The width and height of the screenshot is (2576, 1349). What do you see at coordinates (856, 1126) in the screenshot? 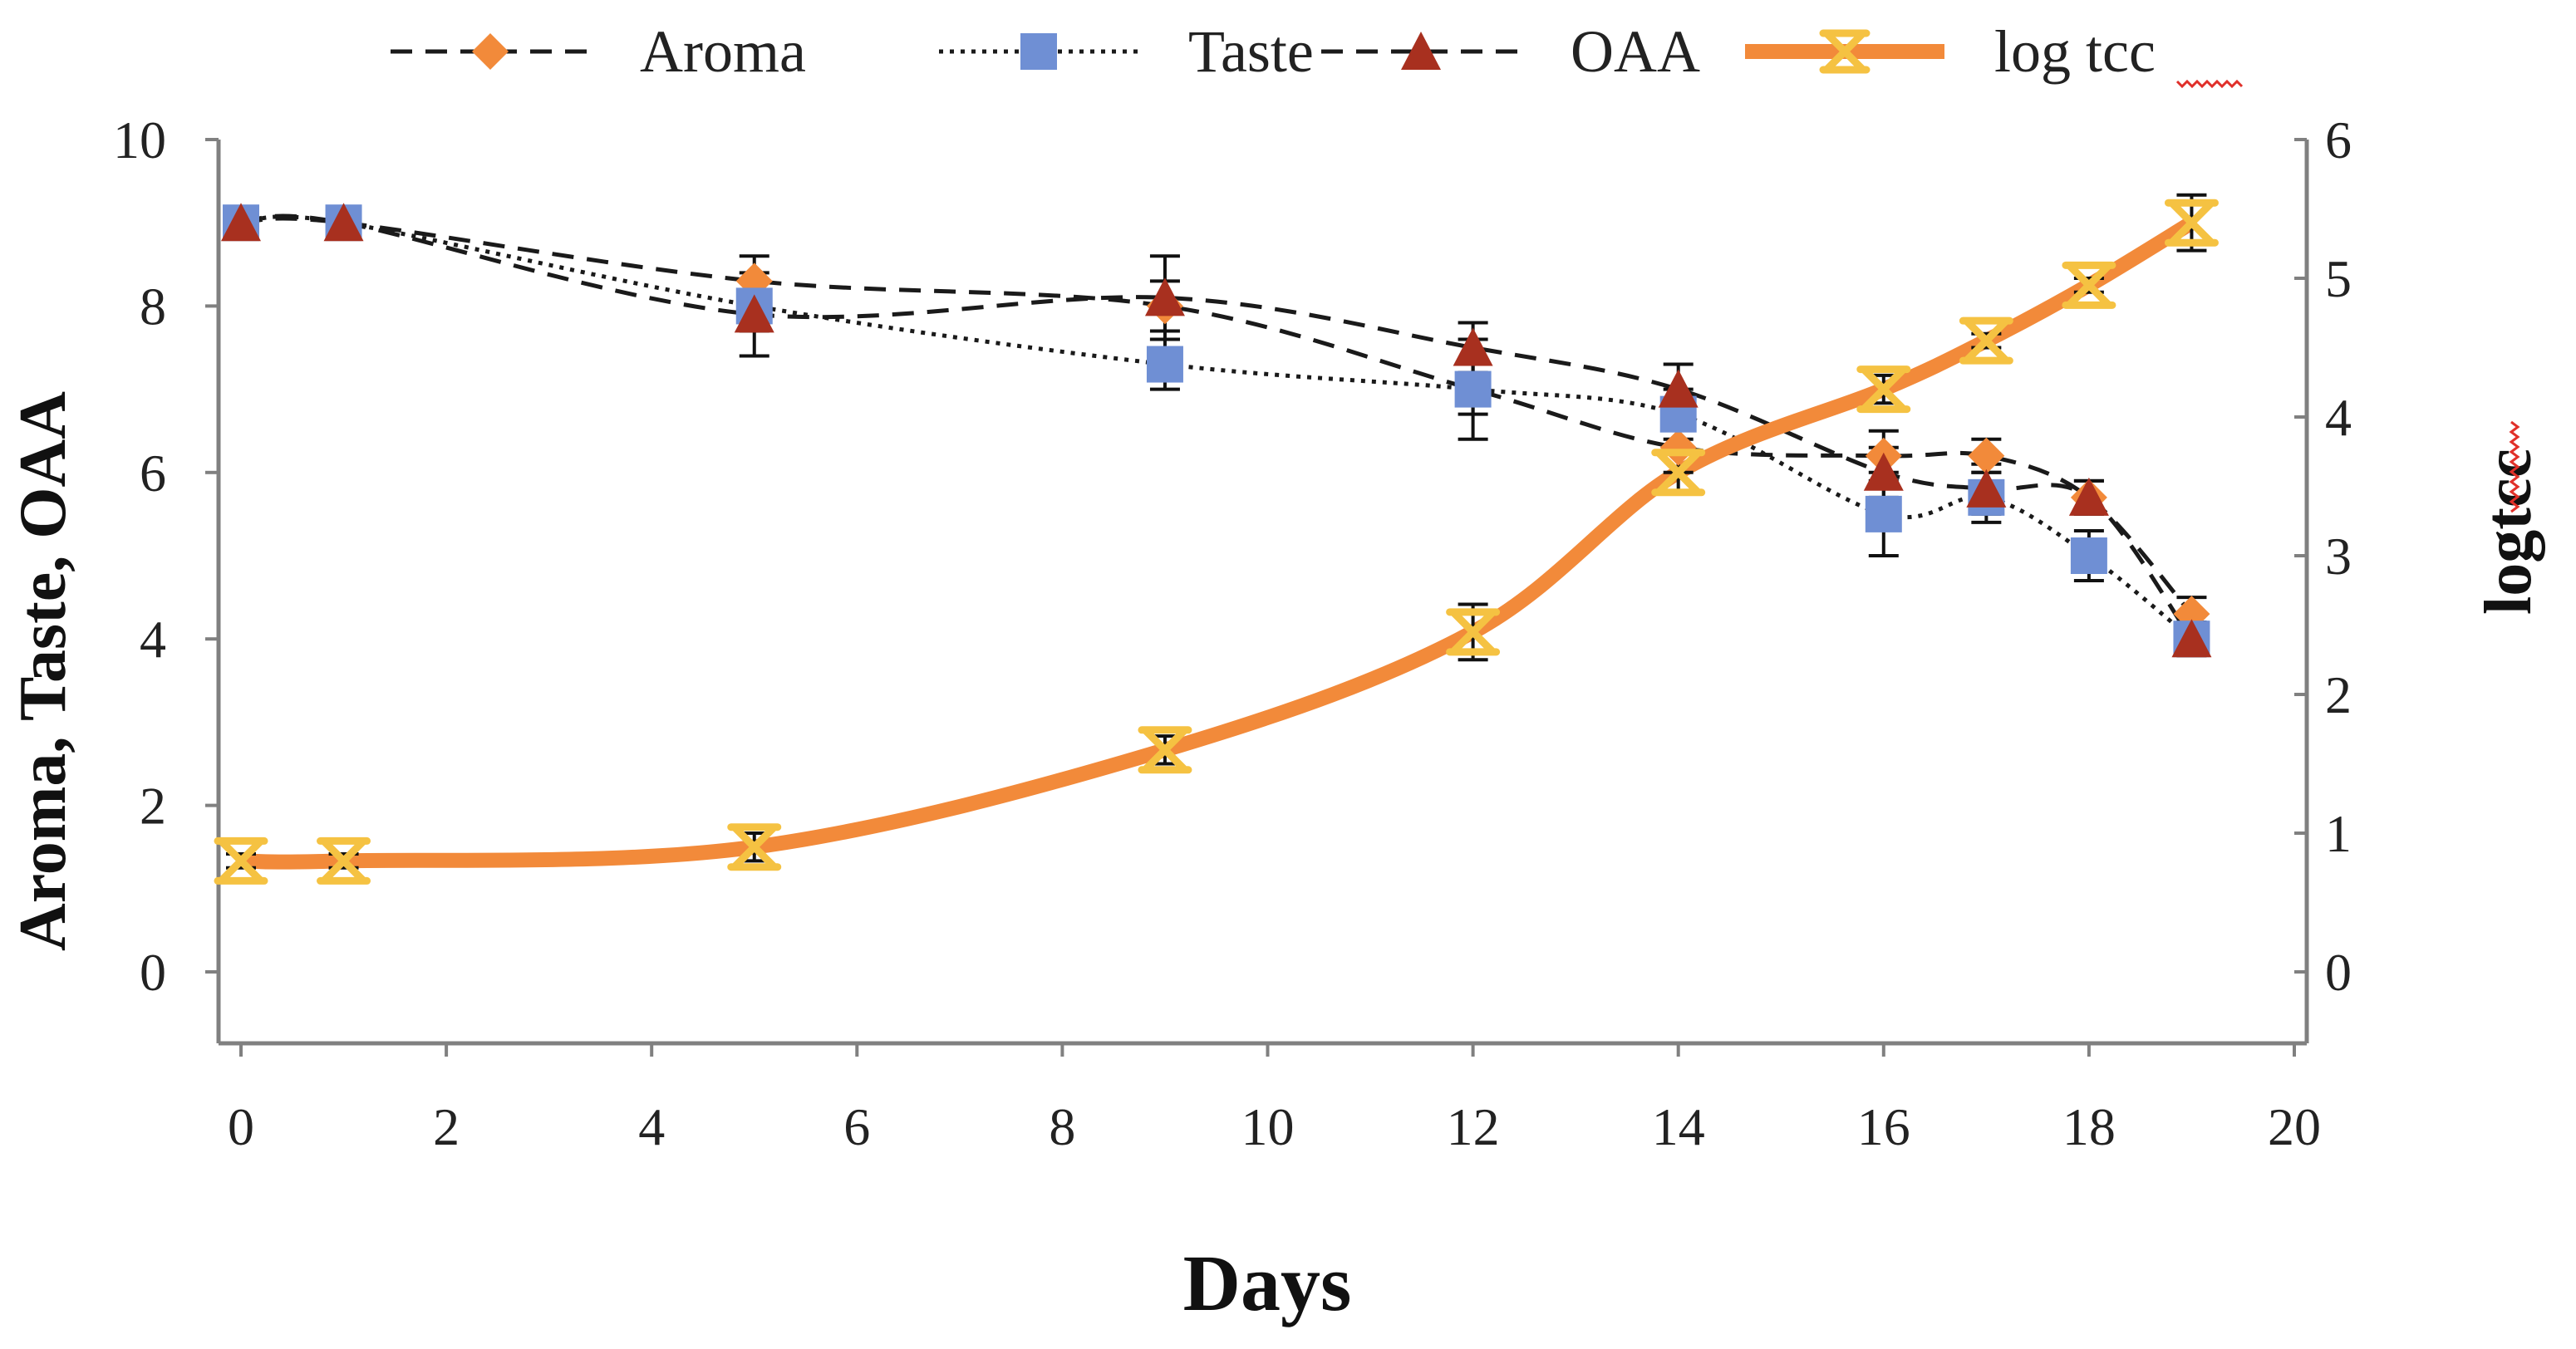
I see `x-tick-label: 6` at bounding box center [856, 1126].